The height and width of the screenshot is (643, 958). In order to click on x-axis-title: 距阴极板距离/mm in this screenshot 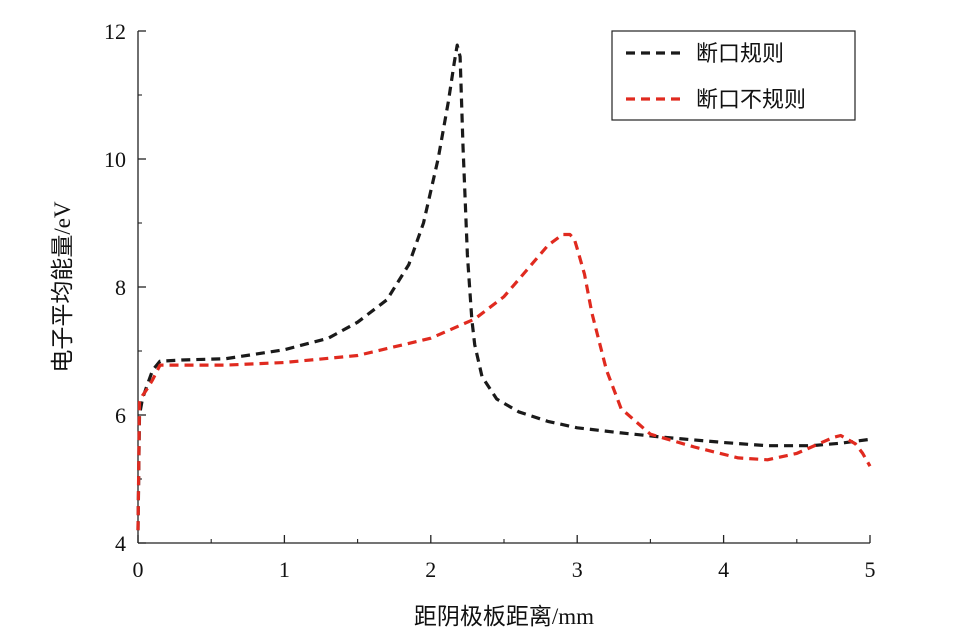, I will do `click(504, 616)`.